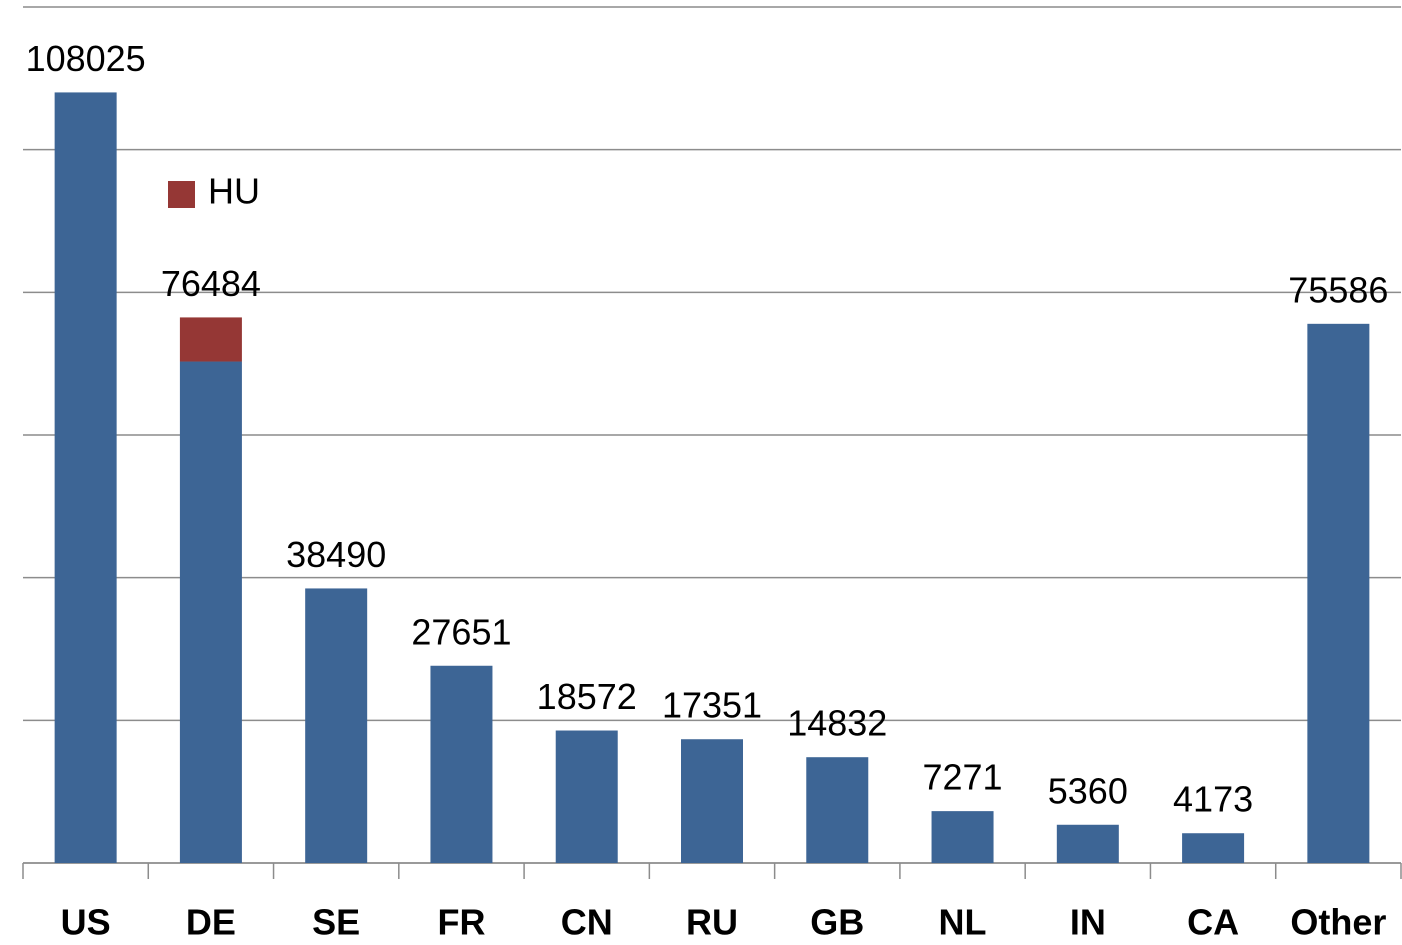 The image size is (1402, 945). I want to click on x-tick-label: CA, so click(1213, 922).